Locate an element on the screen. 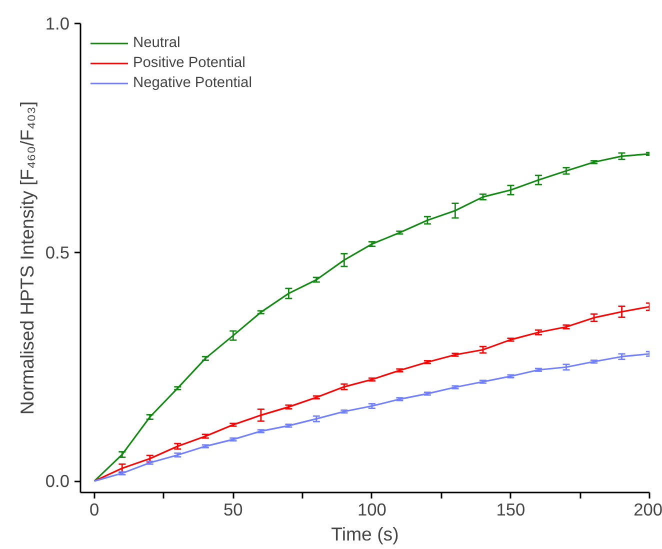 Image resolution: width=662 pixels, height=549 pixels. y-tick-label: 0.0 is located at coordinates (57, 481).